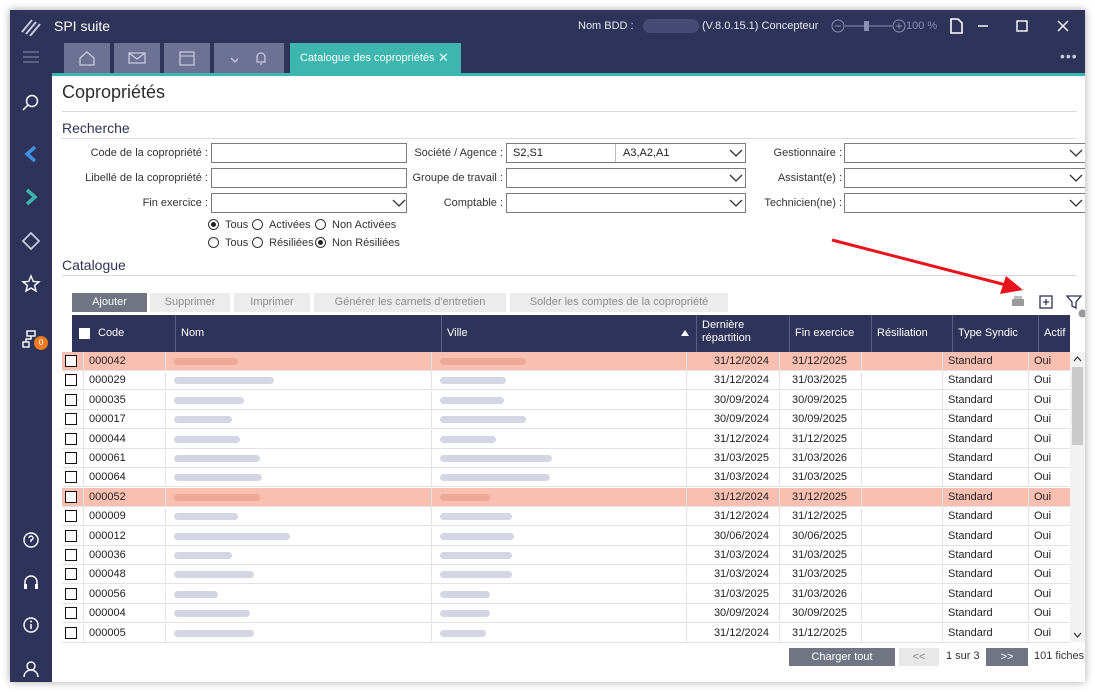 Image resolution: width=1095 pixels, height=692 pixels. I want to click on zoom-slider, so click(885, 26).